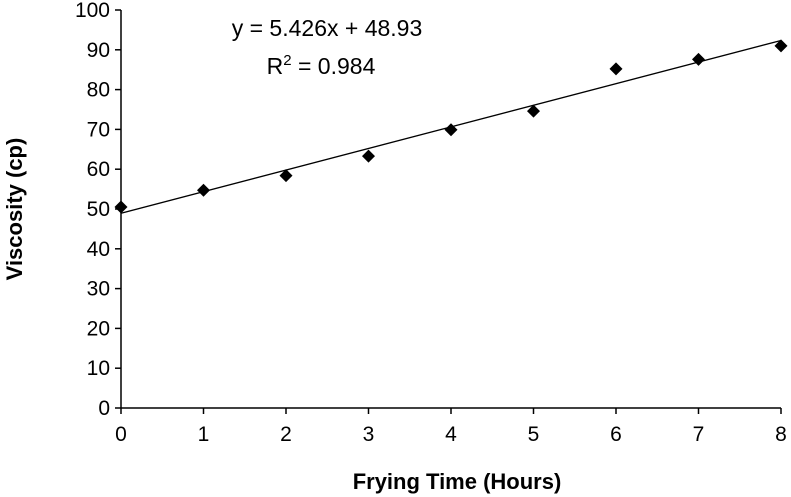  Describe the element at coordinates (327, 28) in the screenshot. I see `trendline-equation: y = 5.426x + 48.93` at that location.